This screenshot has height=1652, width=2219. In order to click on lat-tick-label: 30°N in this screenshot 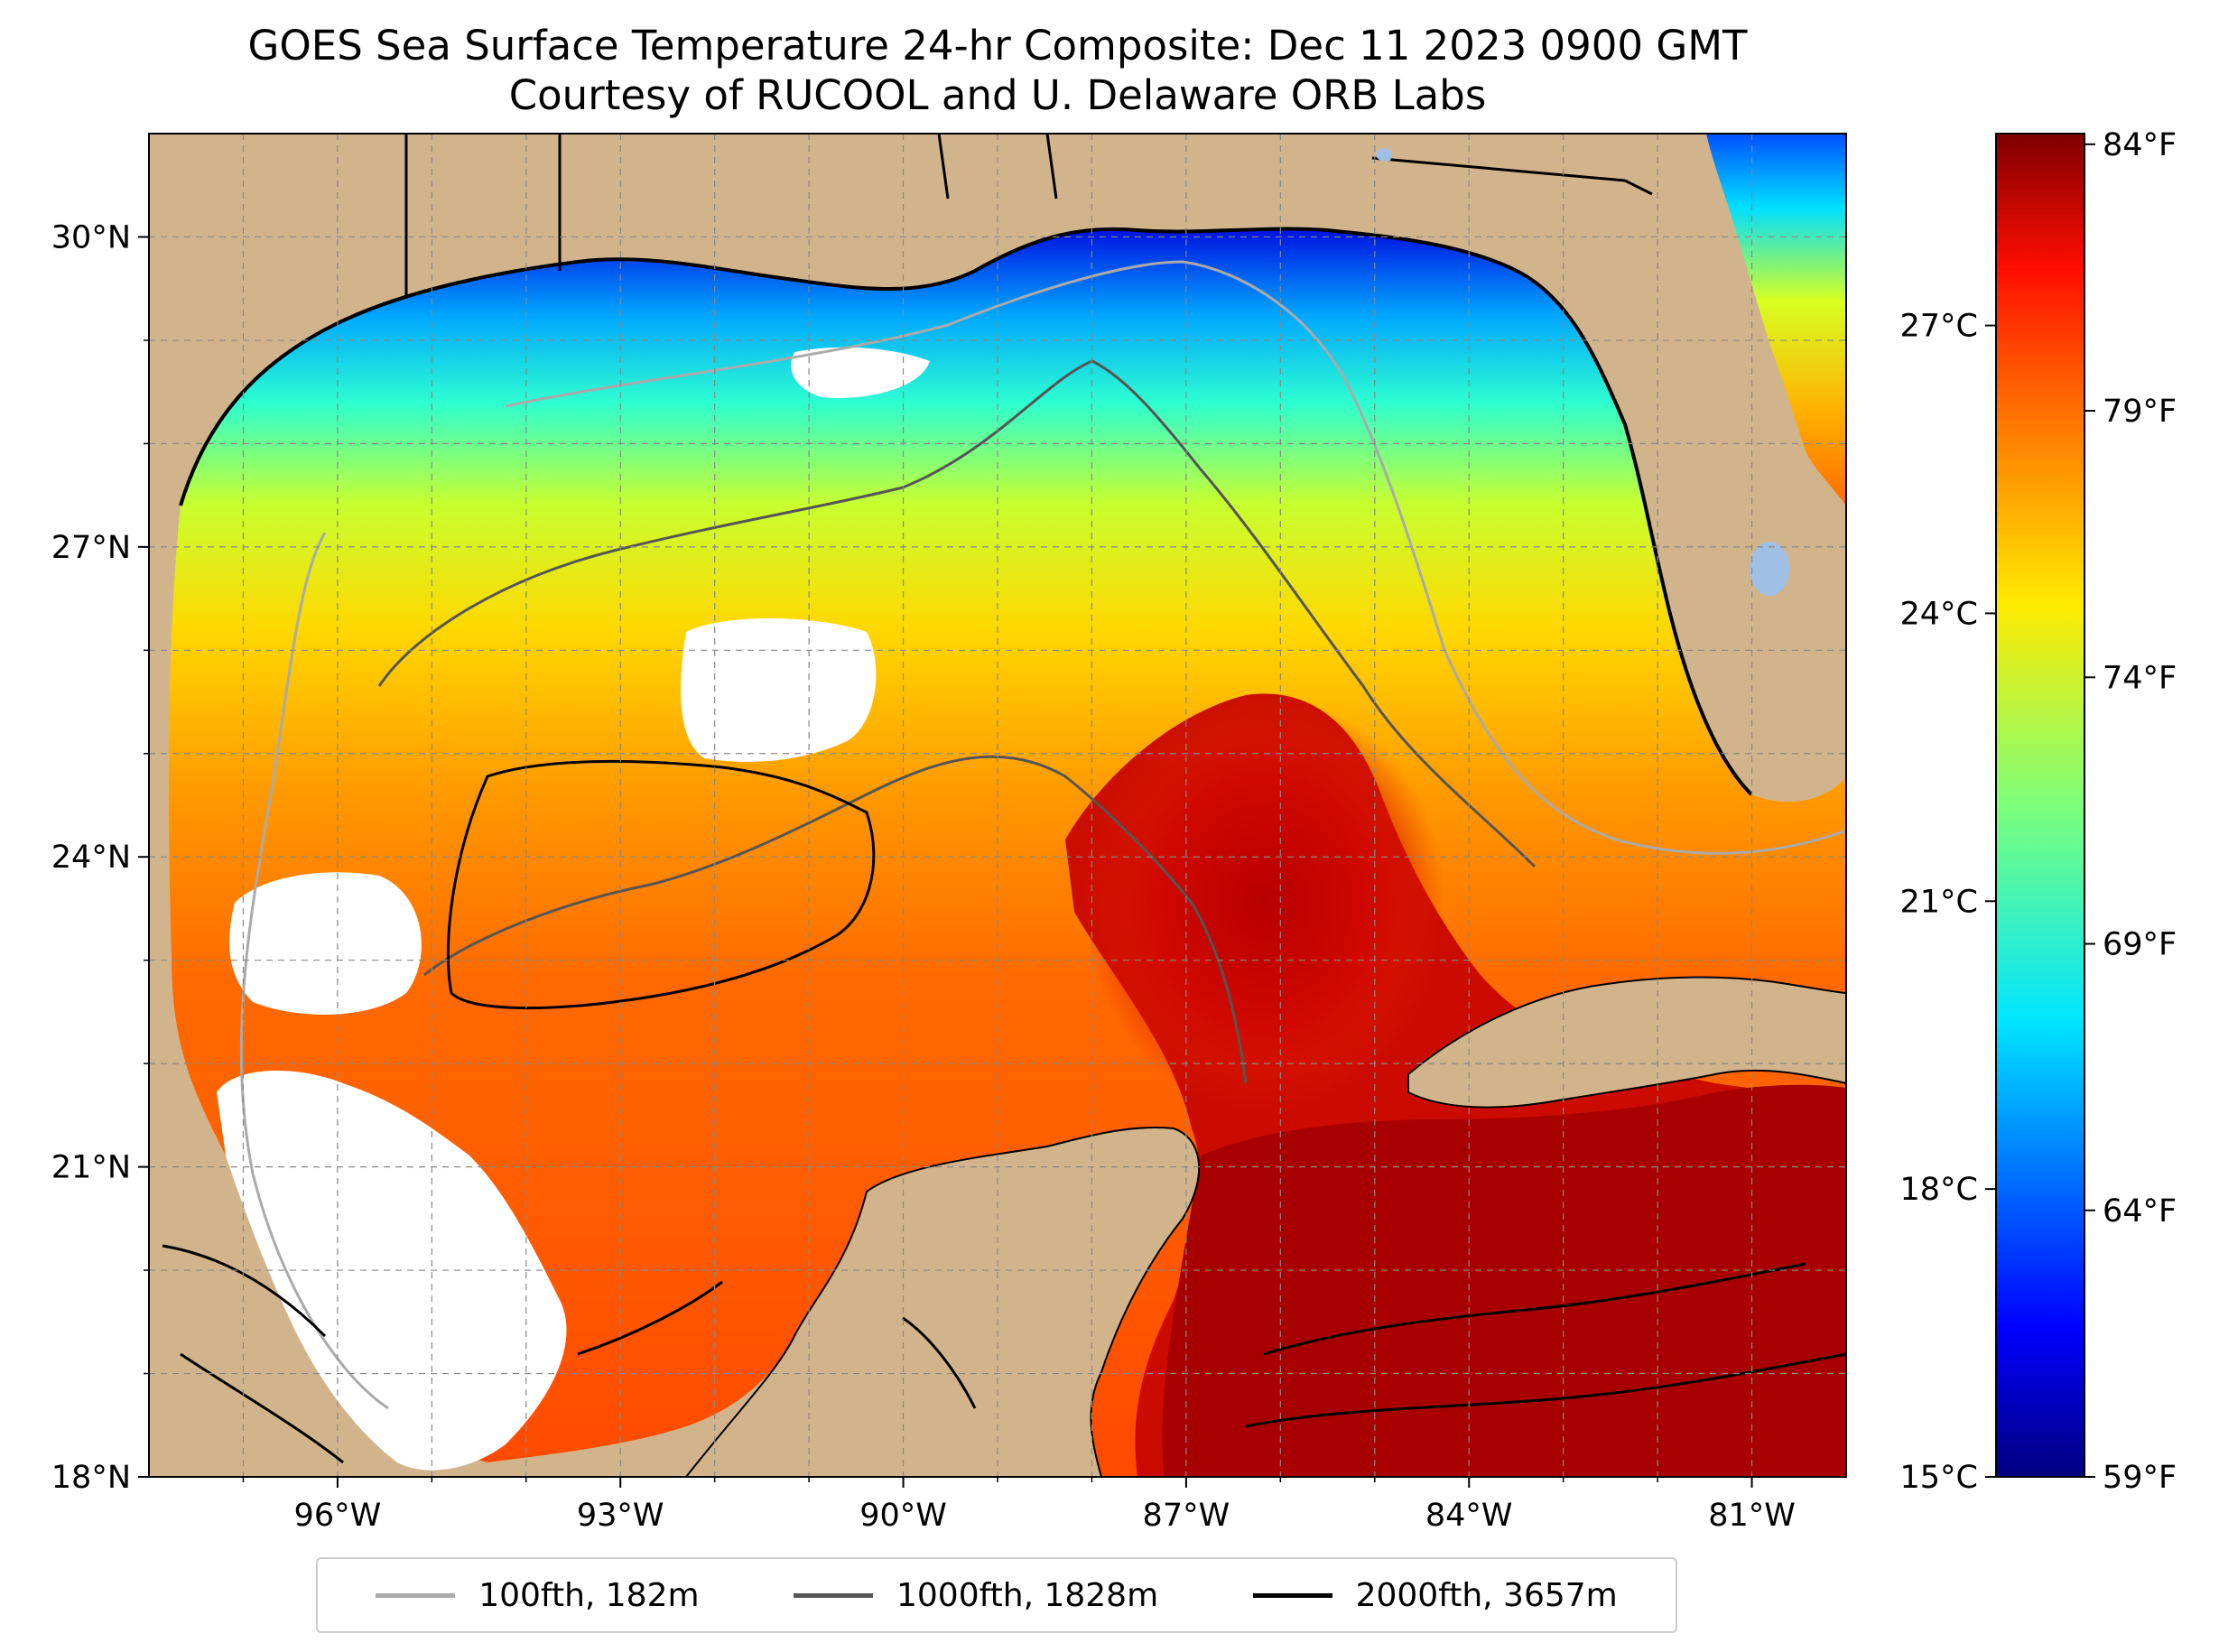, I will do `click(91, 237)`.